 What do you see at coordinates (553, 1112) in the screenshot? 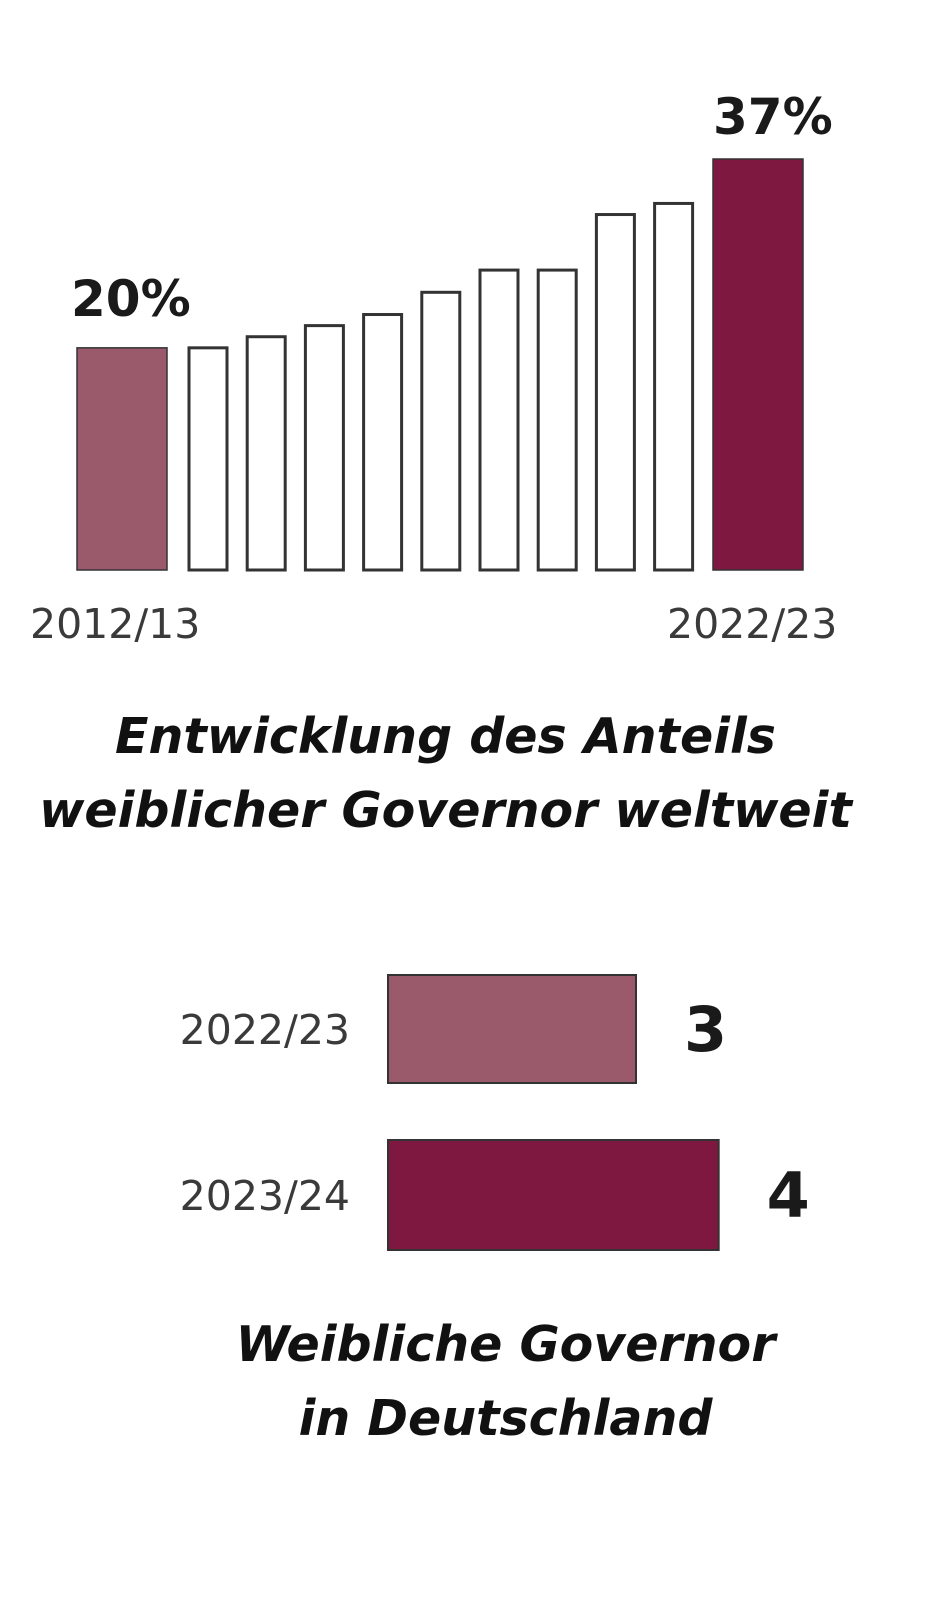
I see `germany-count-bars` at bounding box center [553, 1112].